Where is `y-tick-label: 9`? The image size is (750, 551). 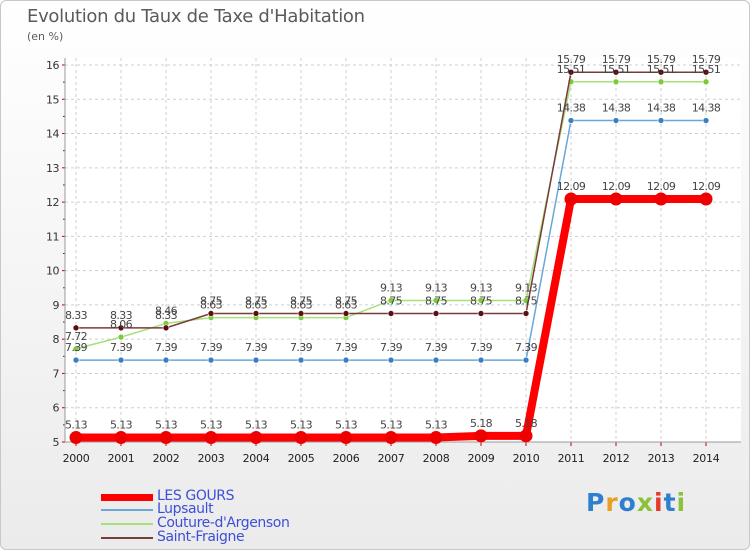
y-tick-label: 9 is located at coordinates (56, 305).